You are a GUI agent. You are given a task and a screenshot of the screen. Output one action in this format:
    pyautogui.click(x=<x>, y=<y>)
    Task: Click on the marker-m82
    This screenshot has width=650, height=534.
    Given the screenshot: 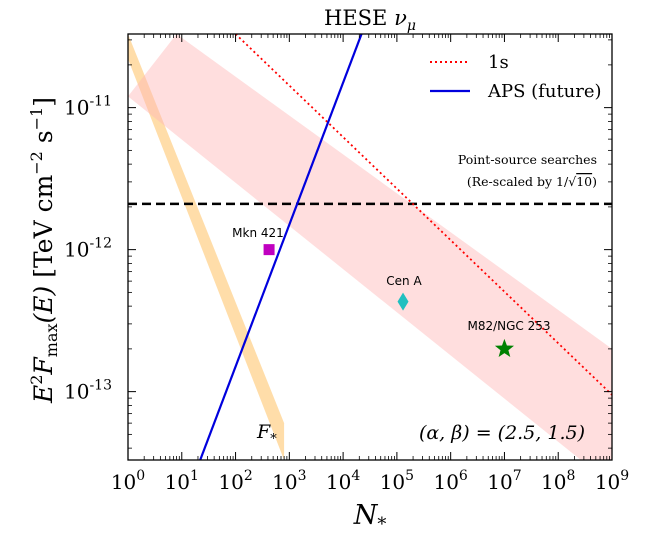 What is the action you would take?
    pyautogui.click(x=504, y=347)
    